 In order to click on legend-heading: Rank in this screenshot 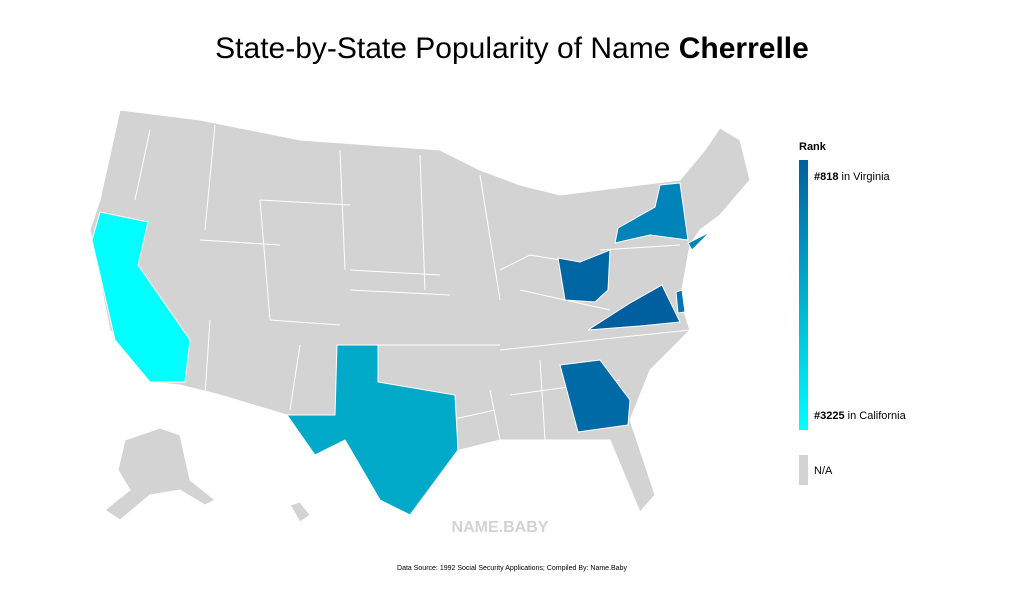, I will do `click(813, 147)`.